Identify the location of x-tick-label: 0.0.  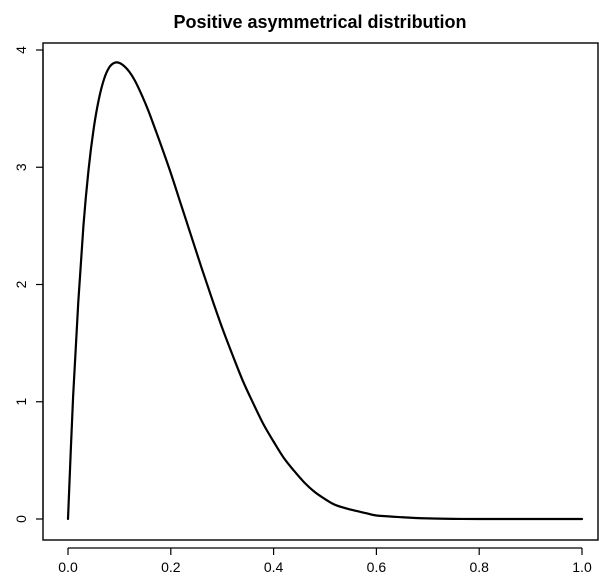
(68, 567).